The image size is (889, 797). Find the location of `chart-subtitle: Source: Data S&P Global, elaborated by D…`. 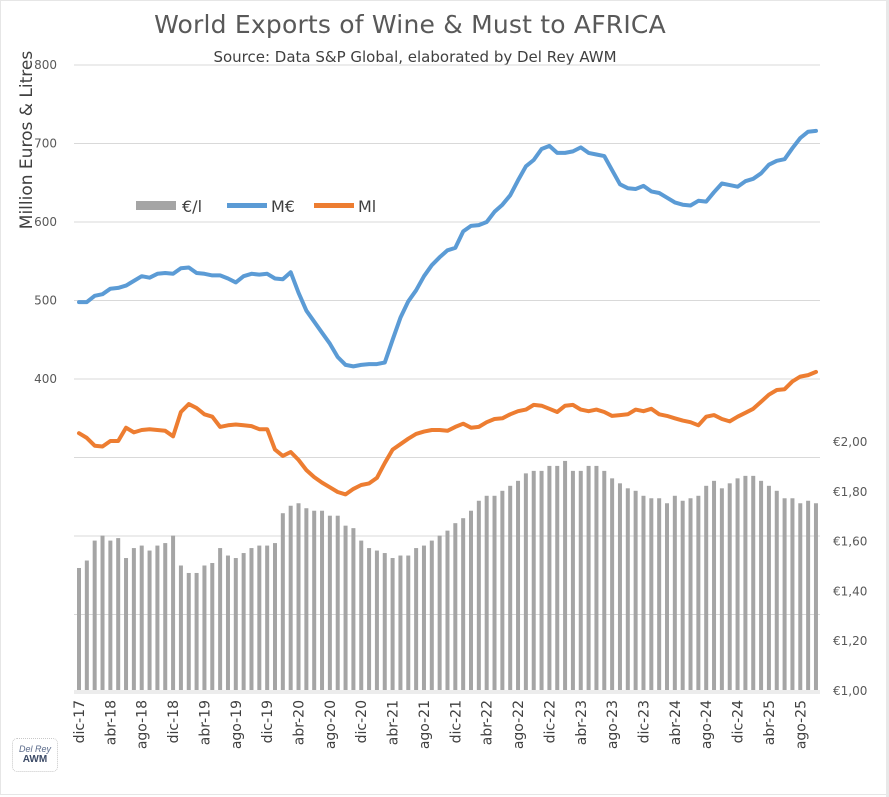

chart-subtitle: Source: Data S&P Global, elaborated by D… is located at coordinates (415, 57).